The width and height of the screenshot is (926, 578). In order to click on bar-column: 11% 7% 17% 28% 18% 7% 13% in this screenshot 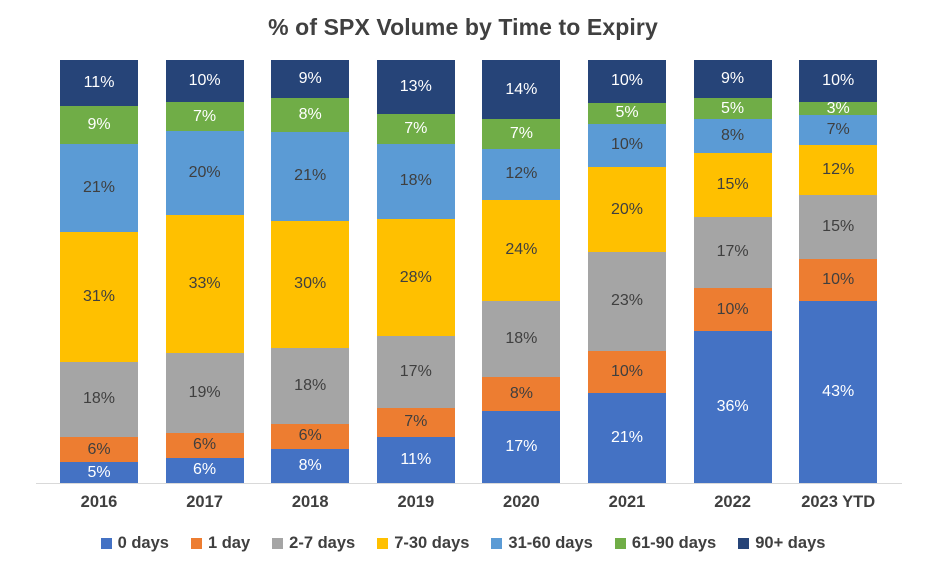, I will do `click(415, 271)`.